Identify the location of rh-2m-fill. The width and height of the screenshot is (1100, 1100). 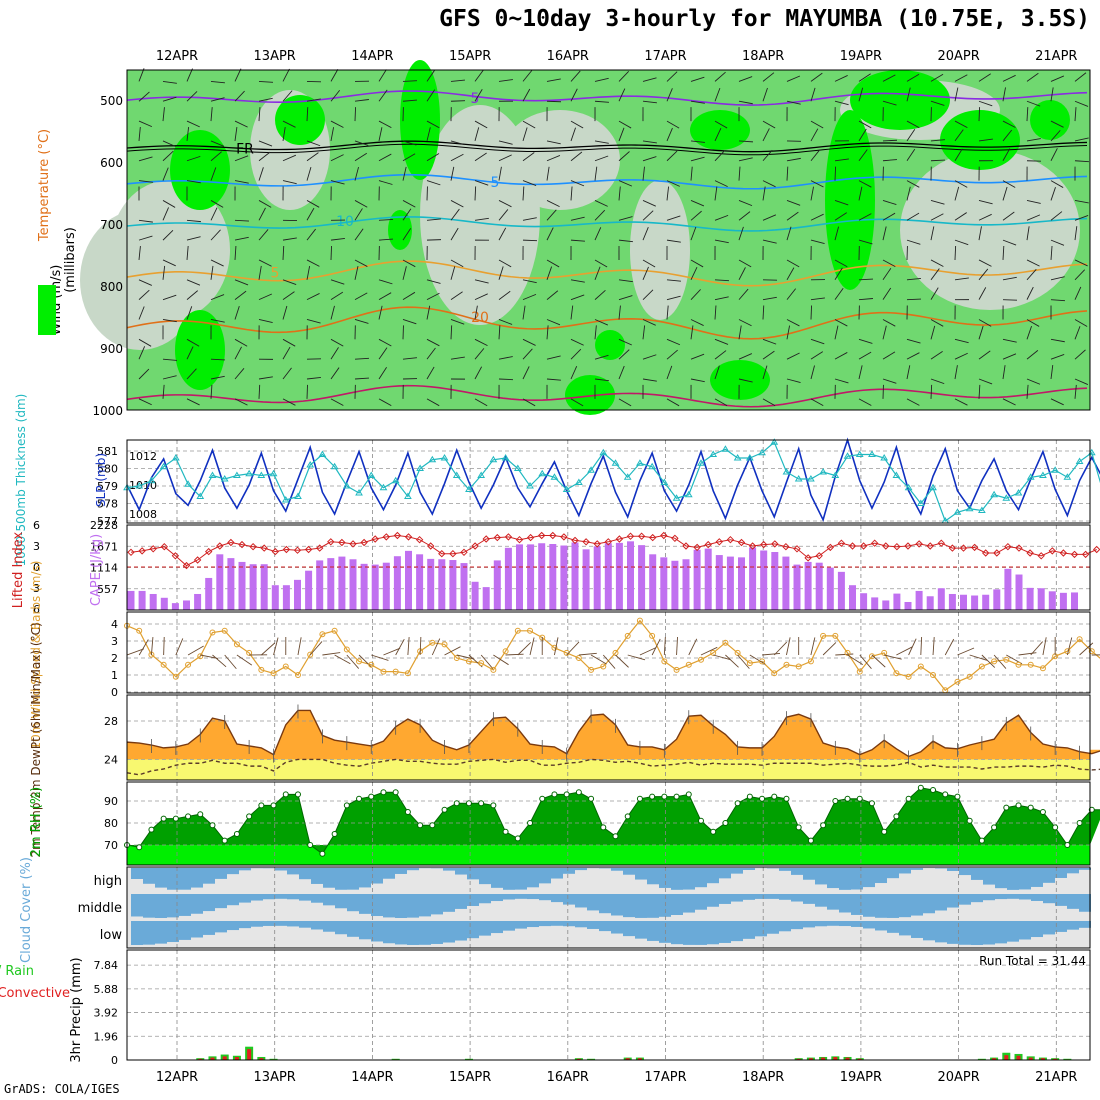
(613, 820).